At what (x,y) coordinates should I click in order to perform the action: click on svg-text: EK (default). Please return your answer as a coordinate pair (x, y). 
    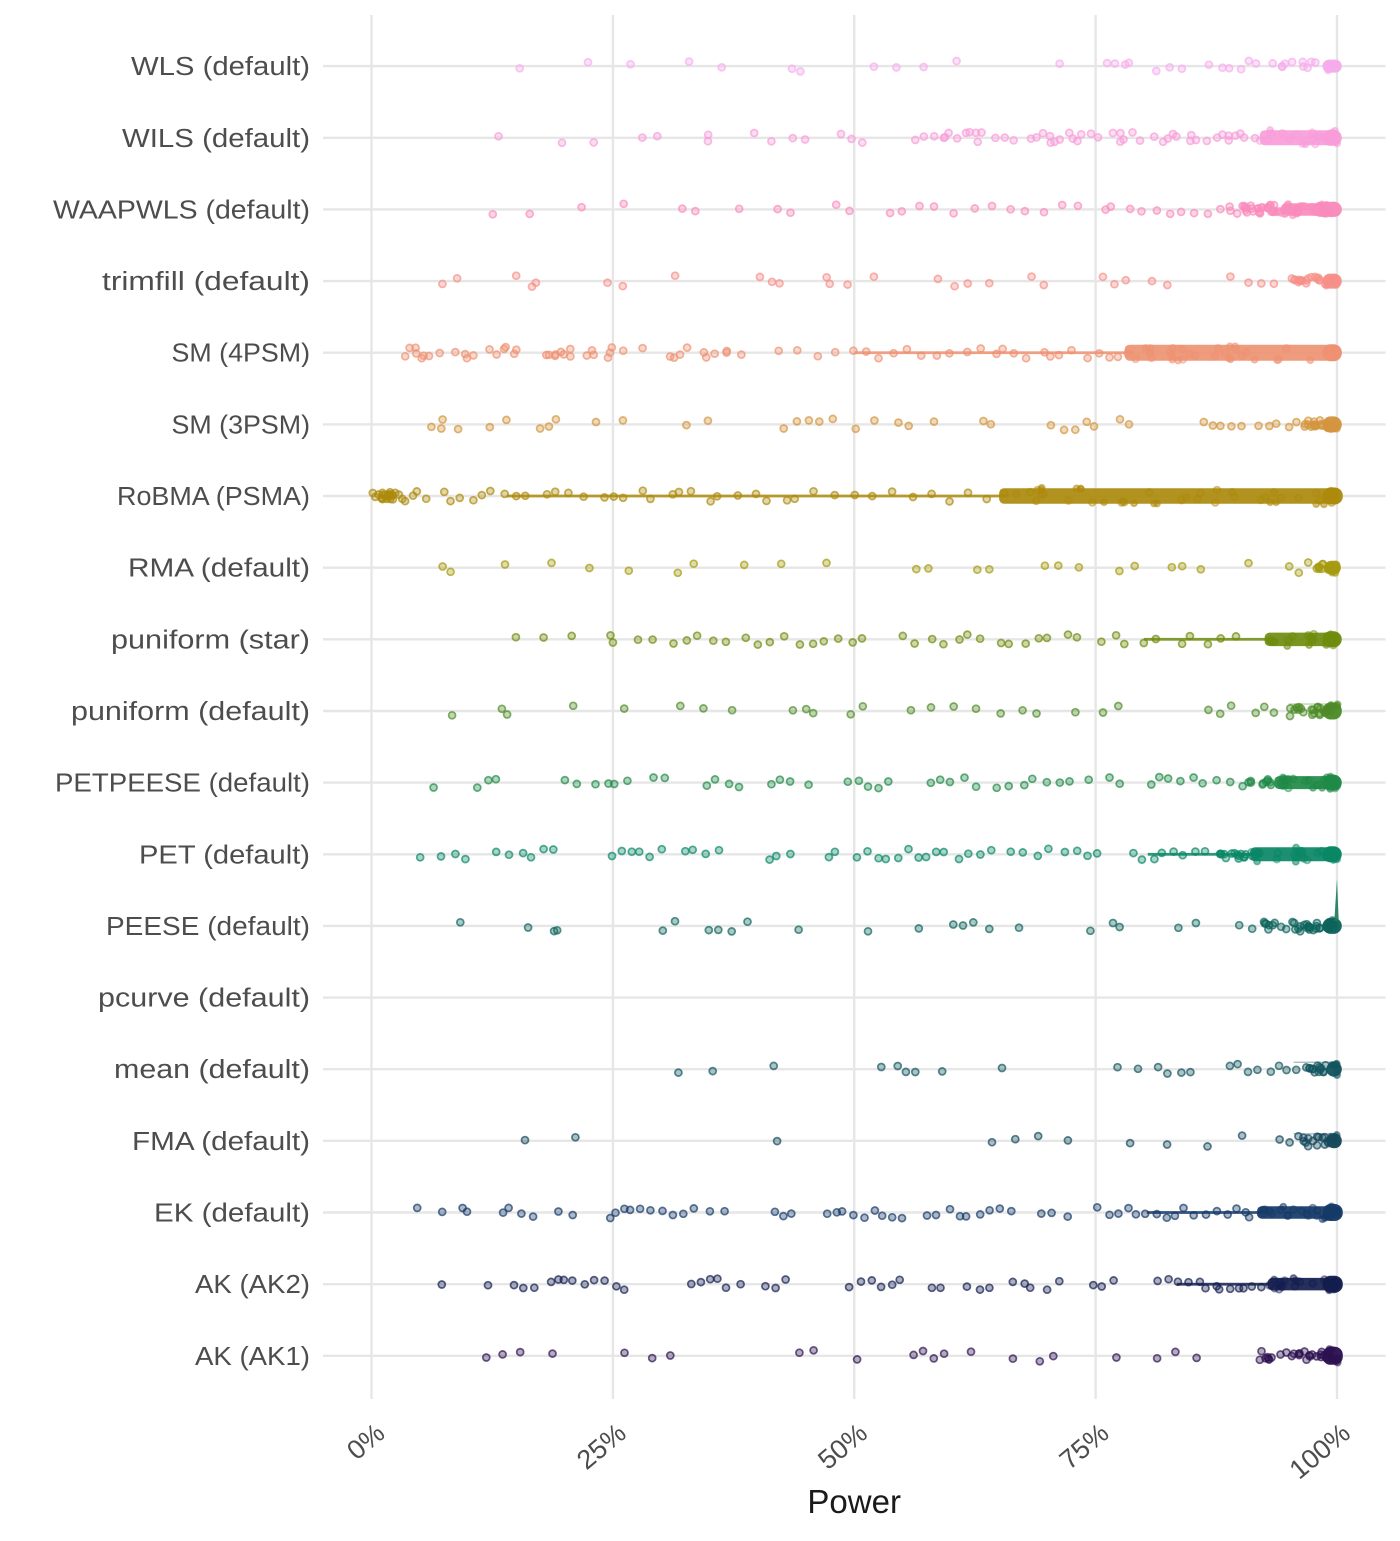
    Looking at the image, I should click on (232, 1214).